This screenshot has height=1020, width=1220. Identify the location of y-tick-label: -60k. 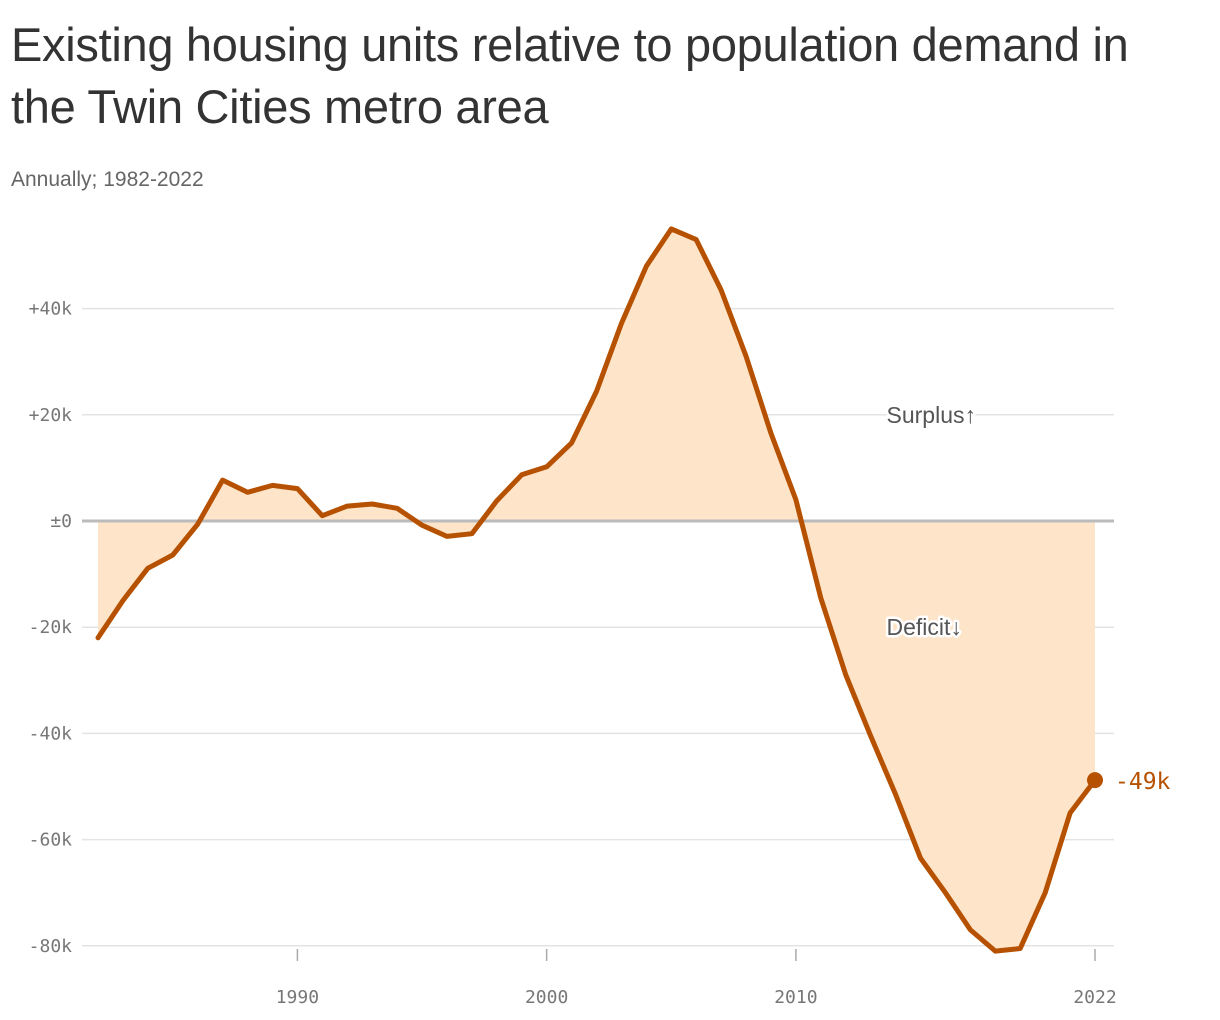
(51, 840).